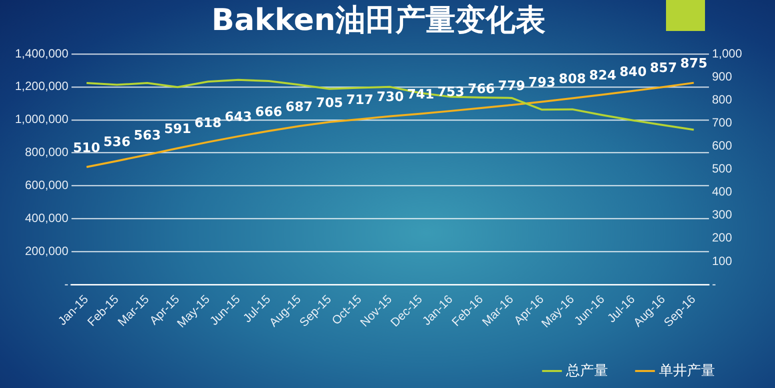 The image size is (775, 388). Describe the element at coordinates (46, 185) in the screenshot. I see `y-tick-label: 600,000` at that location.